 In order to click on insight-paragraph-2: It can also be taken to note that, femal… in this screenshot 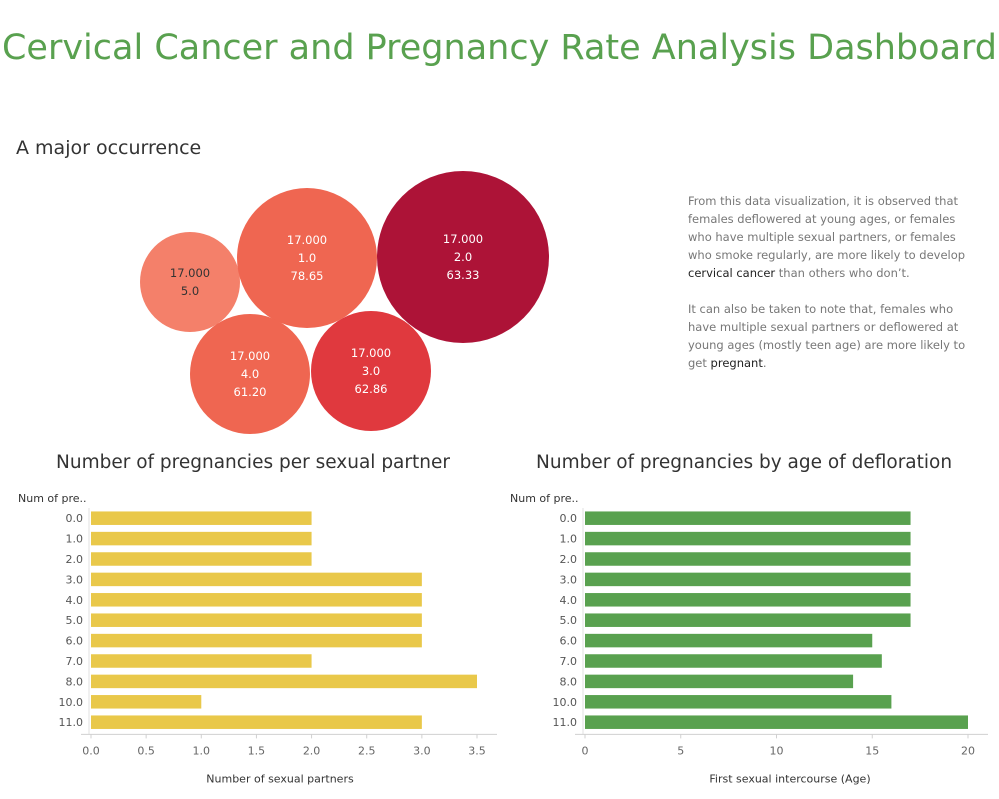, I will do `click(827, 336)`.